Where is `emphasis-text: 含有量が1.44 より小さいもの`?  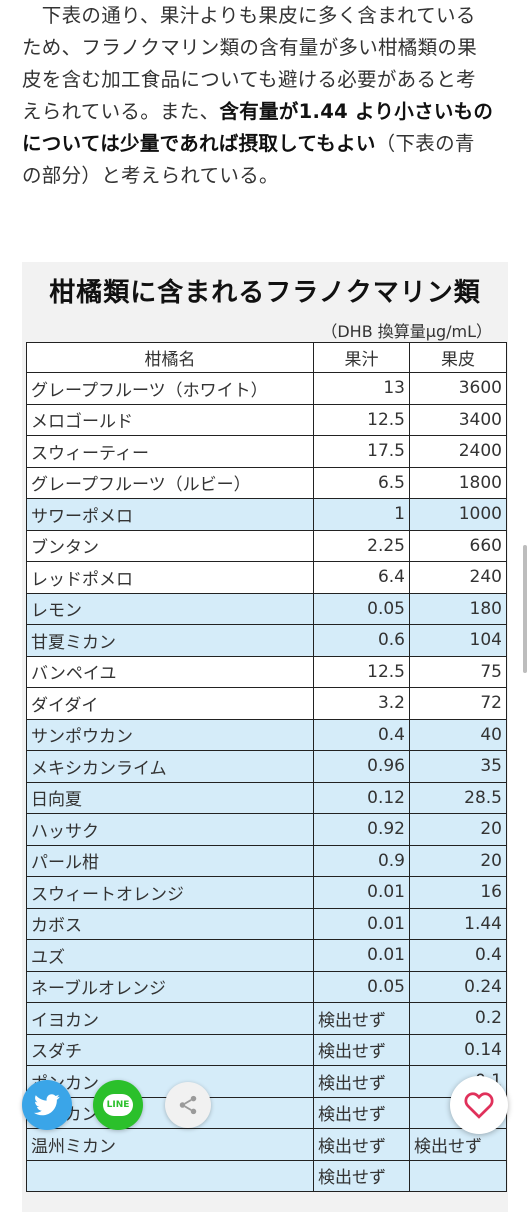 emphasis-text: 含有量が1.44 より小さいもの is located at coordinates (356, 111).